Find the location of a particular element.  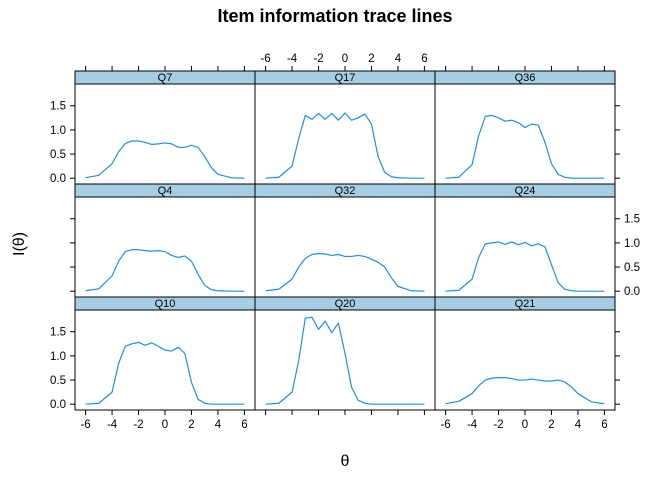

panel-frame-q7 is located at coordinates (165, 134).